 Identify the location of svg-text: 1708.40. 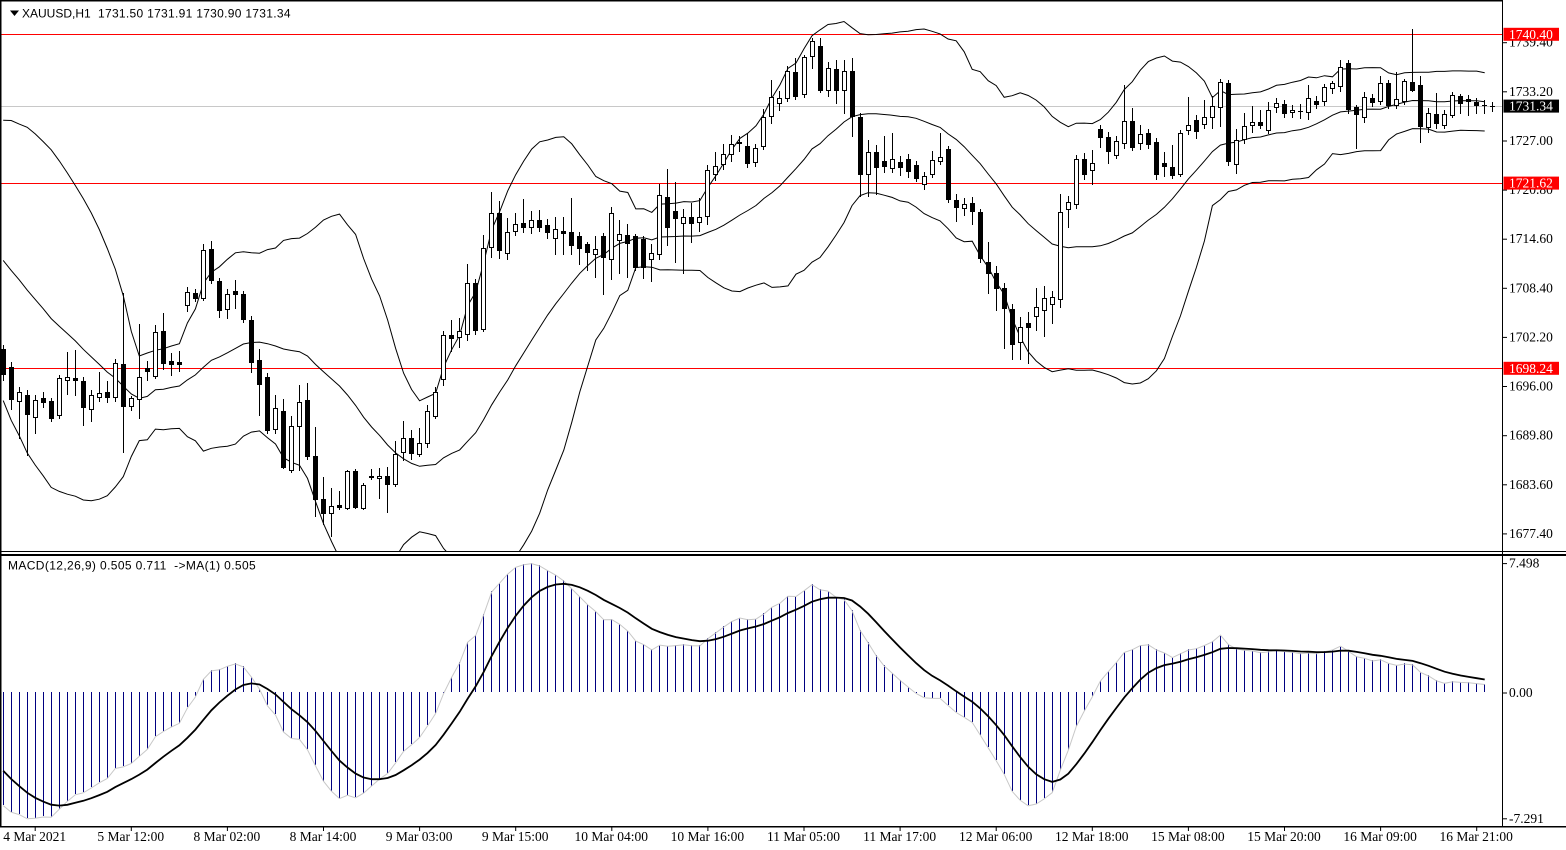
(1531, 287).